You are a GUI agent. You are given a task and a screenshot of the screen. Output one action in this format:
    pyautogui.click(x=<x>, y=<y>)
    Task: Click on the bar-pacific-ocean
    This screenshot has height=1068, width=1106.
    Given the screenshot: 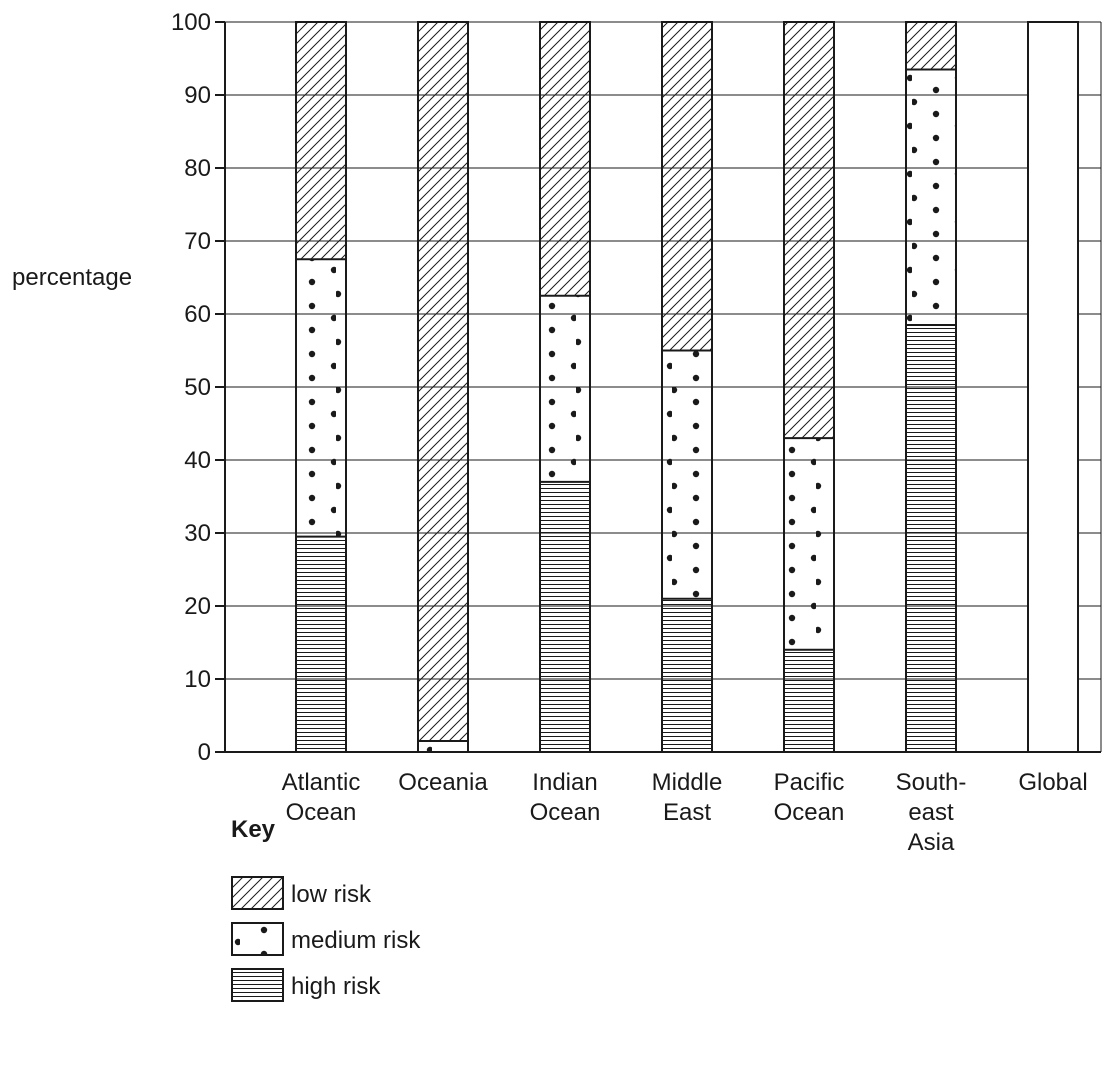 What is the action you would take?
    pyautogui.click(x=809, y=387)
    